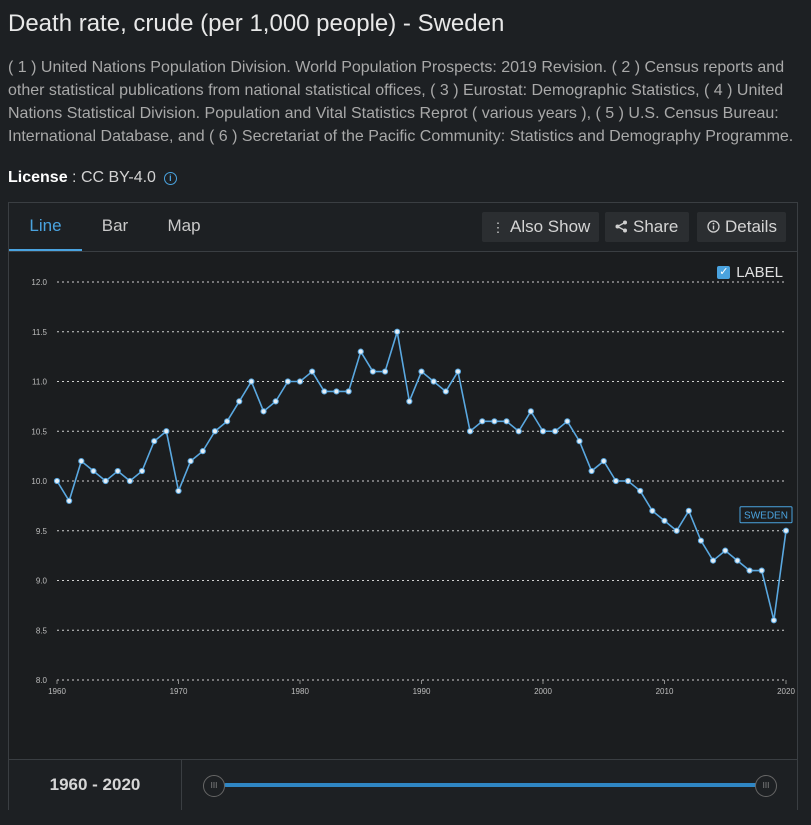  What do you see at coordinates (665, 691) in the screenshot?
I see `x-tick-label: 2010` at bounding box center [665, 691].